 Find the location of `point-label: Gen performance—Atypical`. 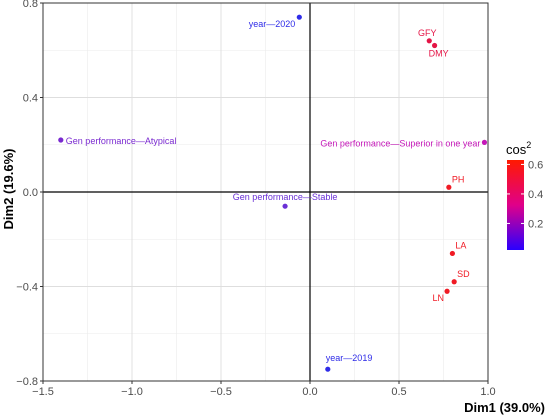

point-label: Gen performance—Atypical is located at coordinates (121, 141).